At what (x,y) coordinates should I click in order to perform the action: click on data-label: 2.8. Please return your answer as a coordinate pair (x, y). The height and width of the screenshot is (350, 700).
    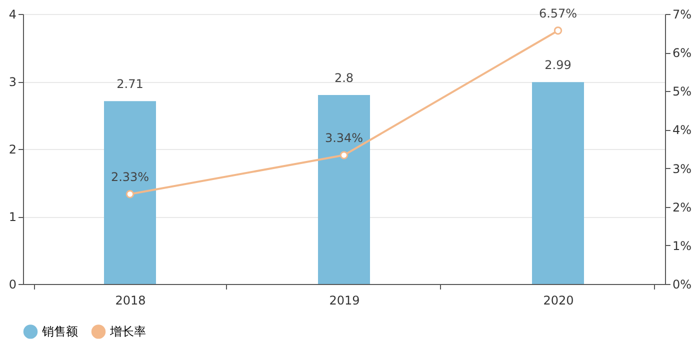
    Looking at the image, I should click on (344, 78).